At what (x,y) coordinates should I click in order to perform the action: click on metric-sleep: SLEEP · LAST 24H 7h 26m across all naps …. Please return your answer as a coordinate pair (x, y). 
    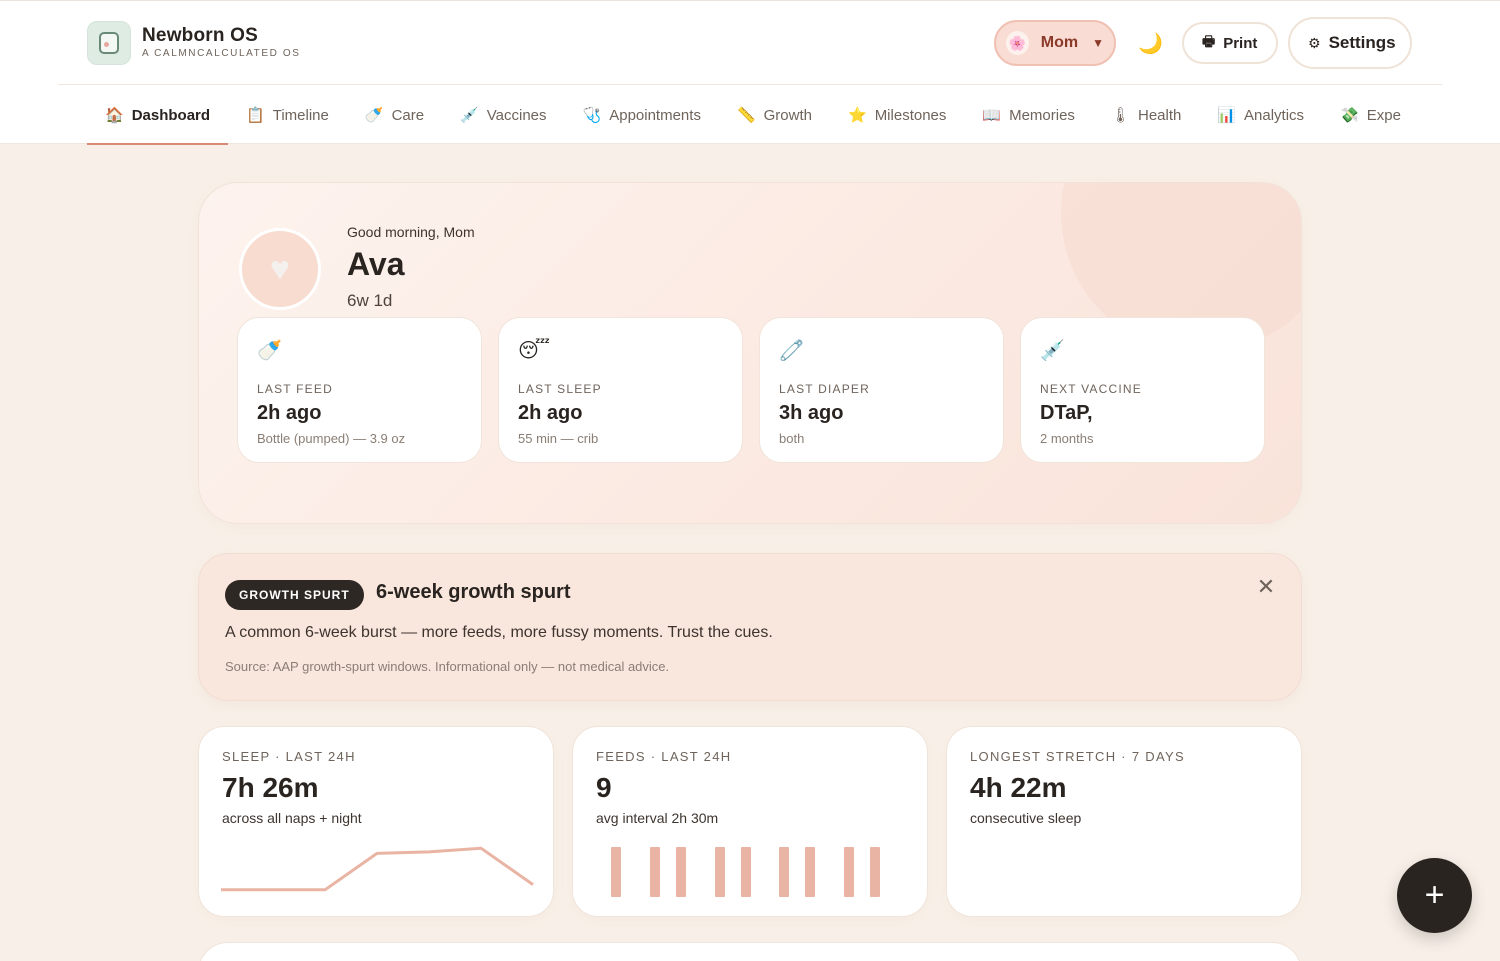
    Looking at the image, I should click on (376, 821).